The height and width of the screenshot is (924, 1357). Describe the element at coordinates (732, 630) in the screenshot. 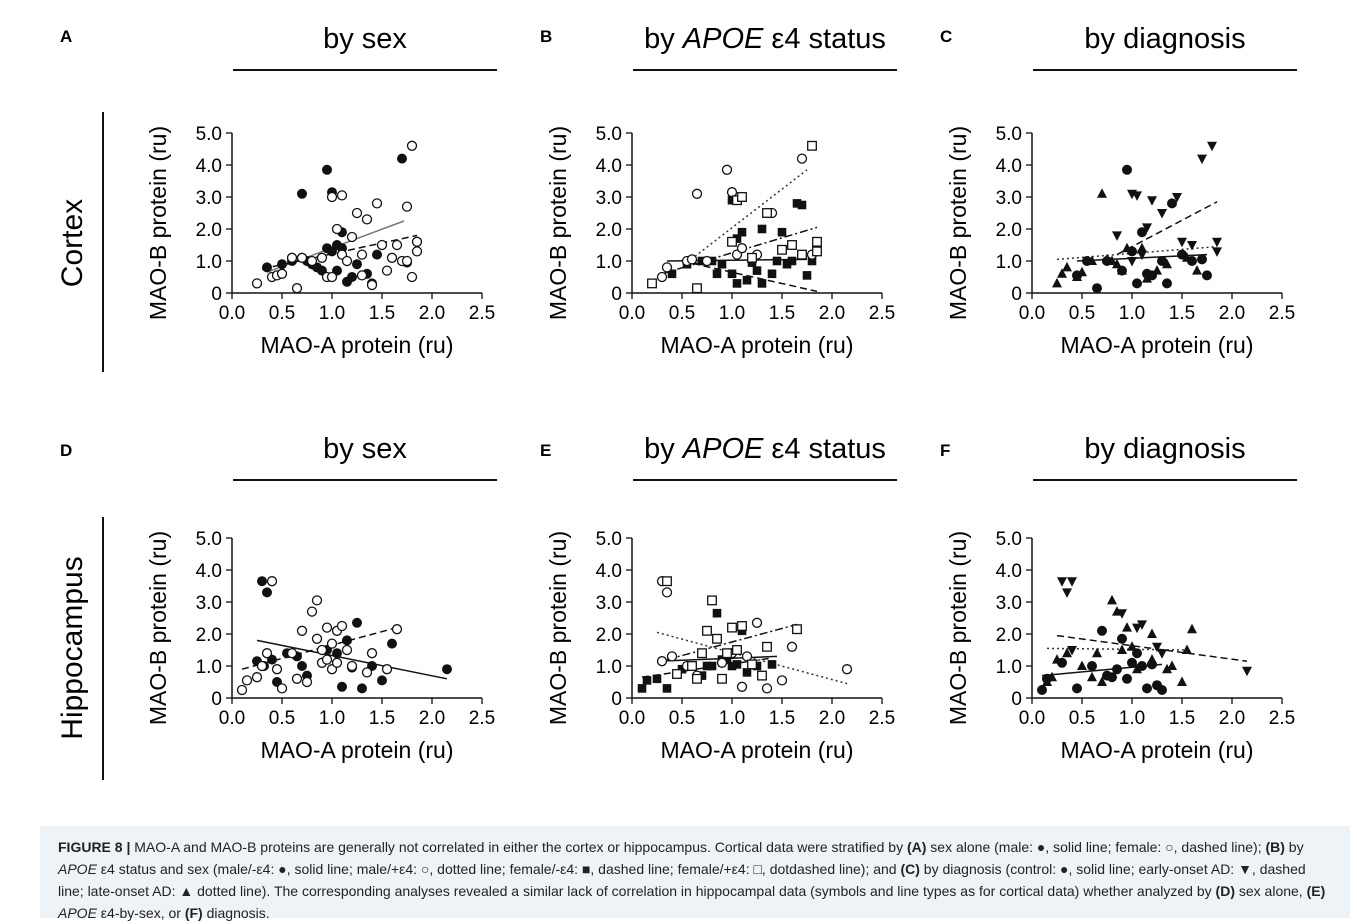

I see `series-open-square` at that location.